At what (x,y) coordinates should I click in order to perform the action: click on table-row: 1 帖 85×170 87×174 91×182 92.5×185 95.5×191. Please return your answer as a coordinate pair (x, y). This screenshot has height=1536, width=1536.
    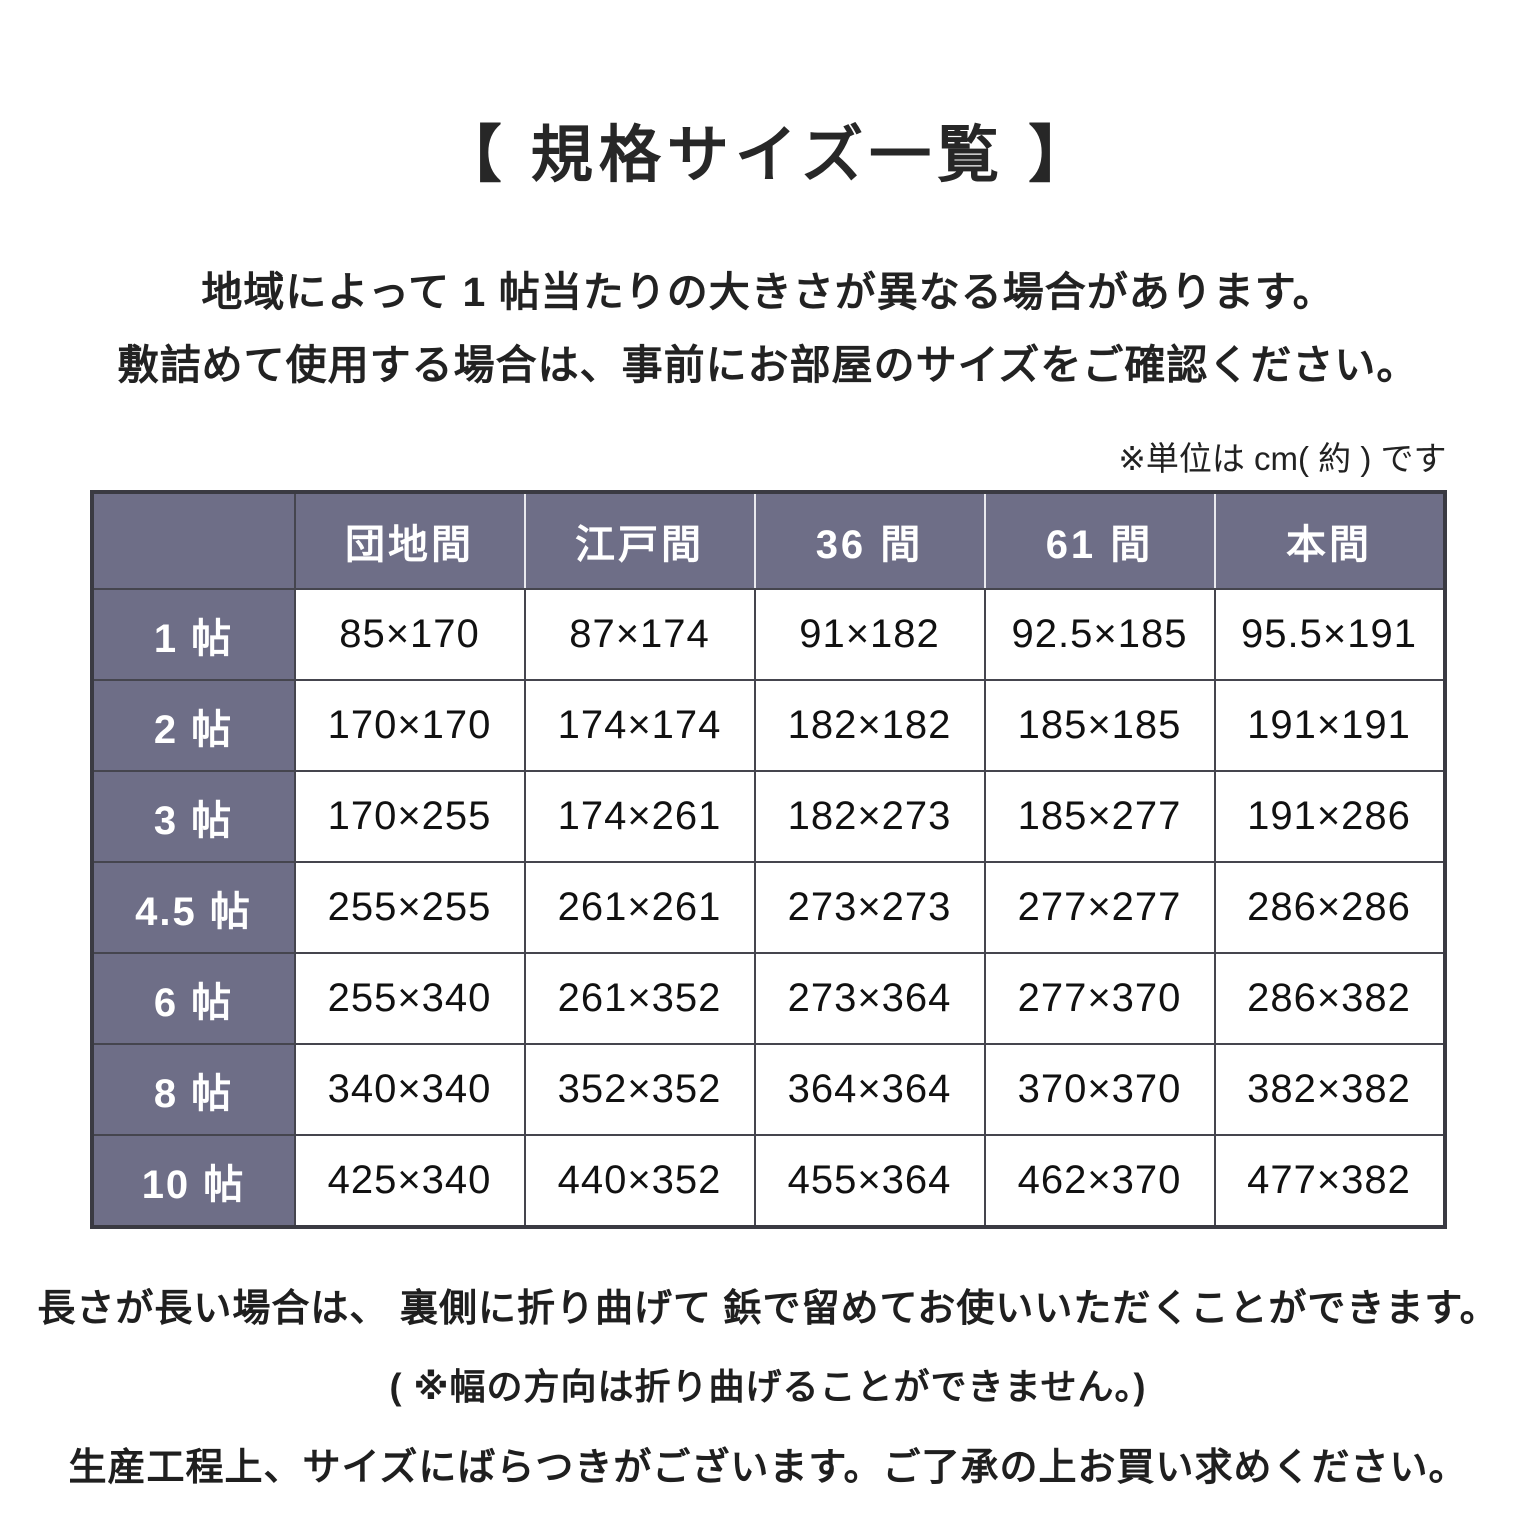
    Looking at the image, I should click on (768, 634).